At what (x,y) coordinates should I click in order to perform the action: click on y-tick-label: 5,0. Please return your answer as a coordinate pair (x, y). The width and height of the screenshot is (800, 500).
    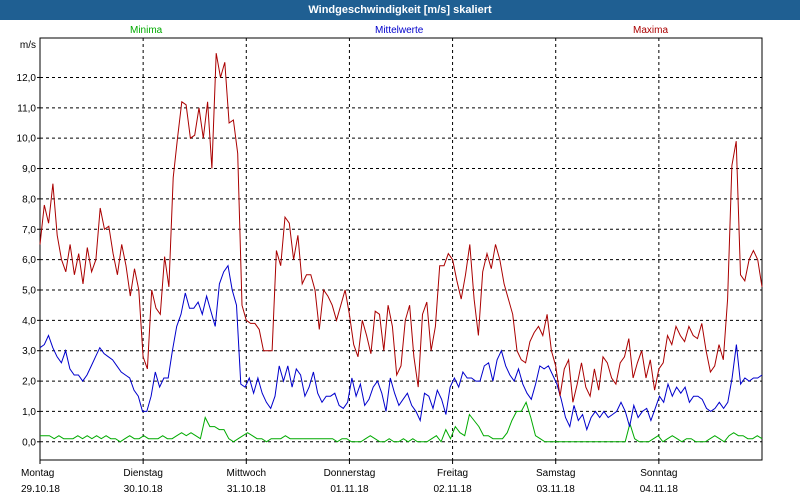
    Looking at the image, I should click on (29, 290).